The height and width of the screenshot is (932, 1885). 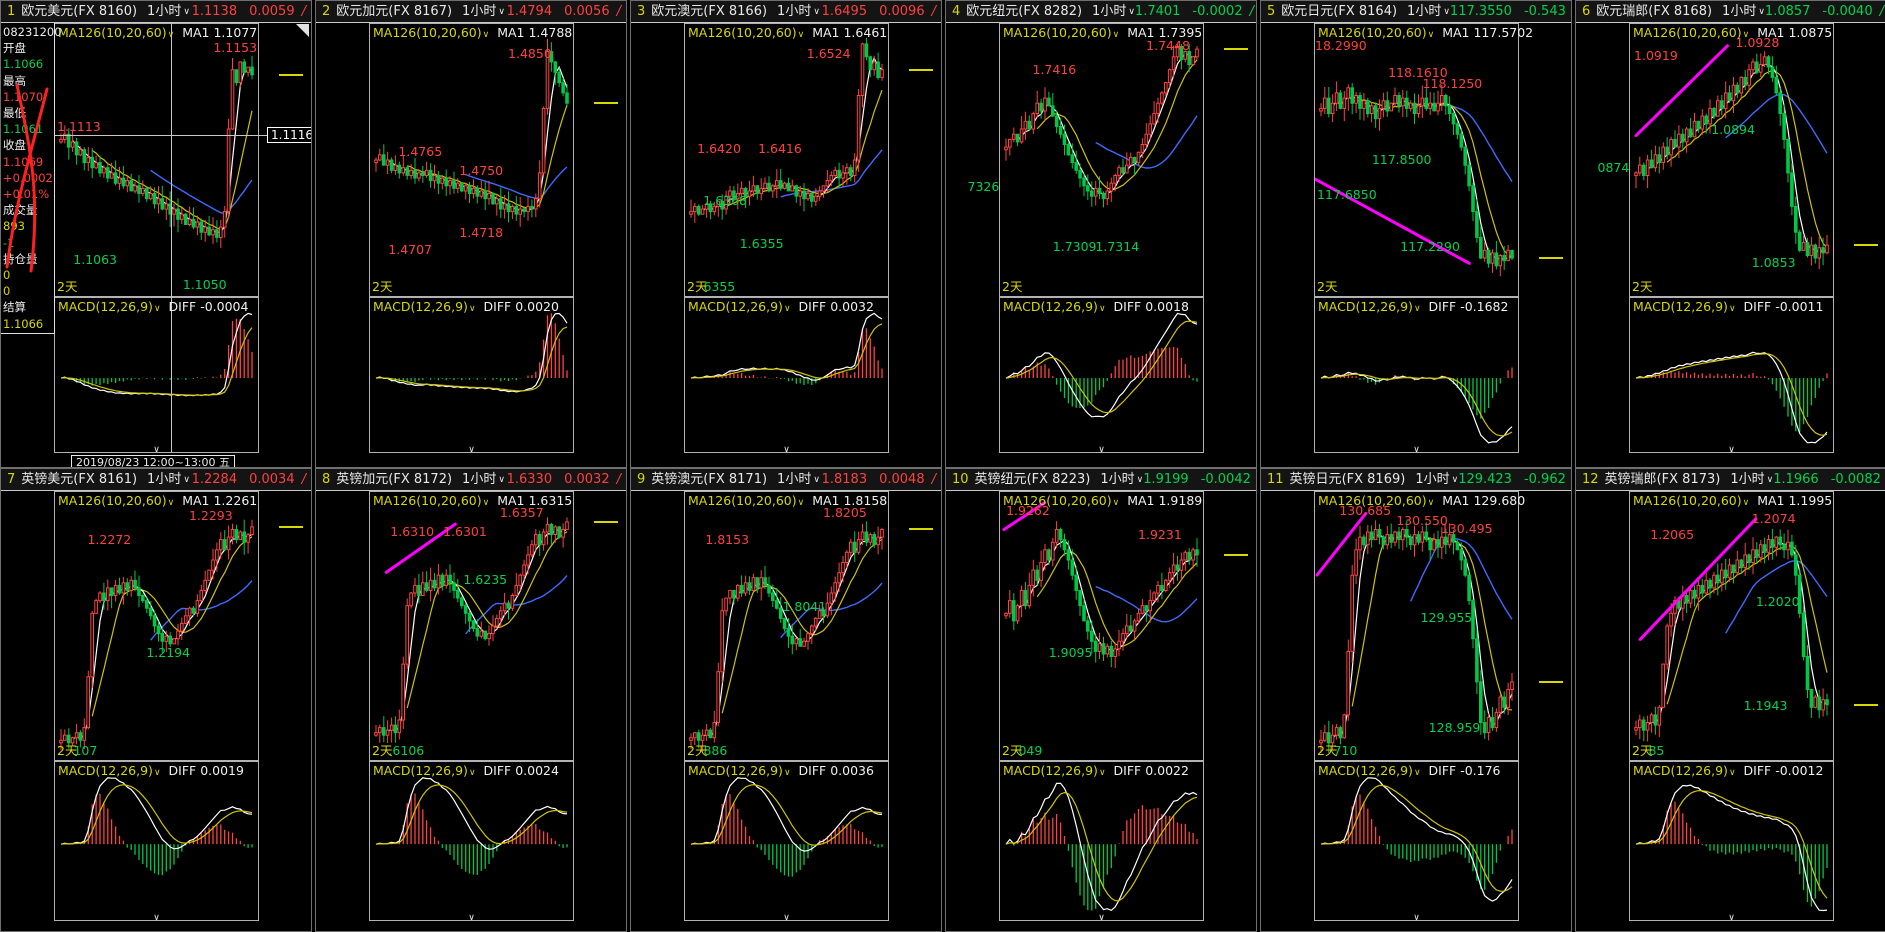 I want to click on macd-chart: MACD(12,26,9)∨ DIFF -0.1682 ∨, so click(x=1416, y=376).